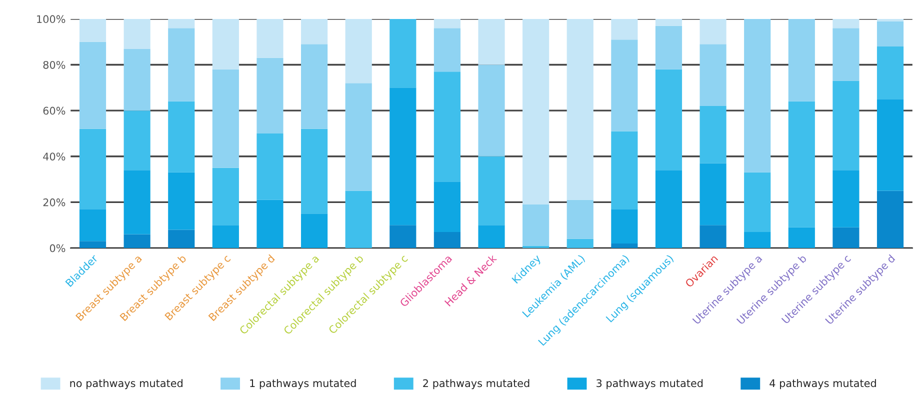 The height and width of the screenshot is (412, 917). I want to click on legend-label: 1 pathways mutated, so click(303, 384).